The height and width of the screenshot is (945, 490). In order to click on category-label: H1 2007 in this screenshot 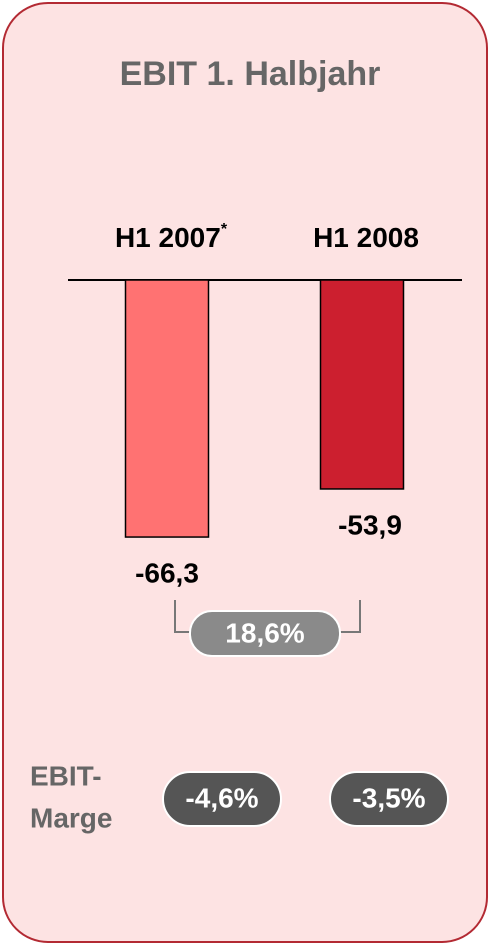, I will do `click(168, 237)`.